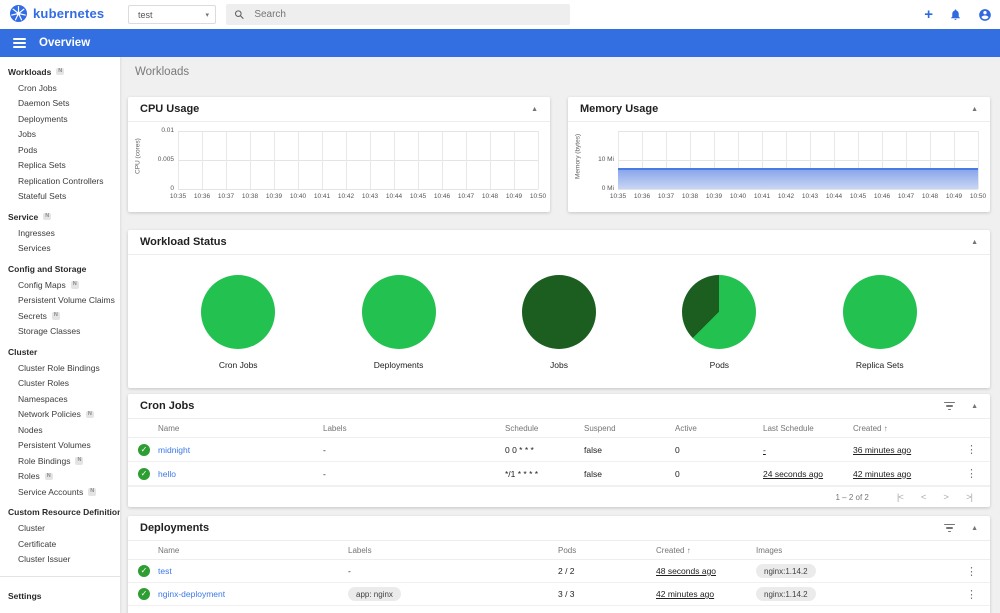 The width and height of the screenshot is (1000, 613). What do you see at coordinates (60, 560) in the screenshot?
I see `sidebar-item-cluster-issuer: Cluster Issuer` at bounding box center [60, 560].